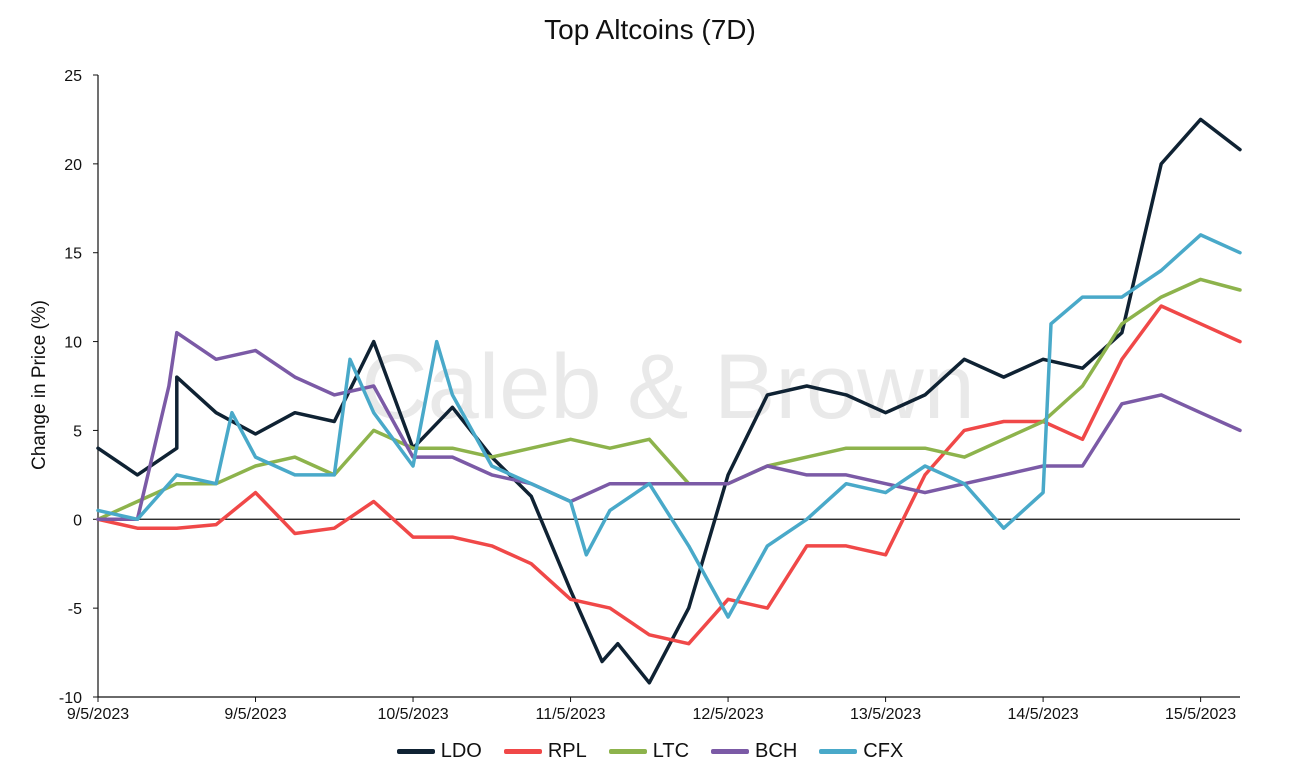 The width and height of the screenshot is (1300, 782). Describe the element at coordinates (650, 29) in the screenshot. I see `chart-title: Top Altcoins (7D)` at that location.